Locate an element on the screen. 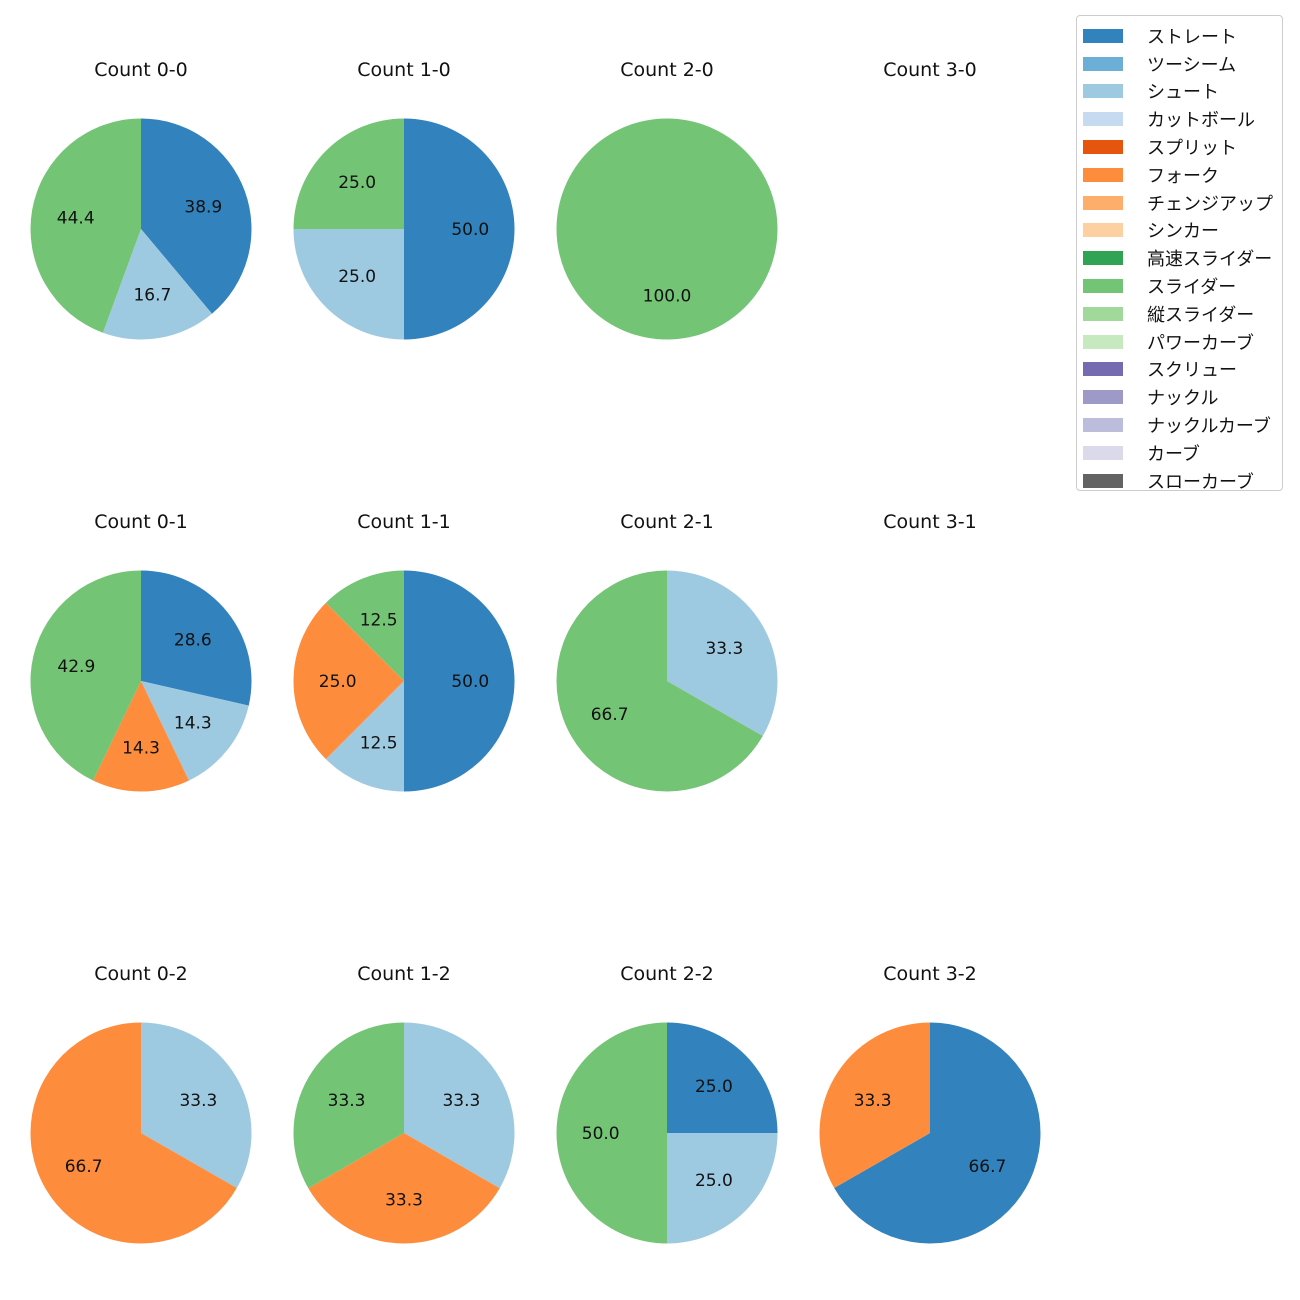  legend-item: チェンジアップ is located at coordinates (1179, 203).